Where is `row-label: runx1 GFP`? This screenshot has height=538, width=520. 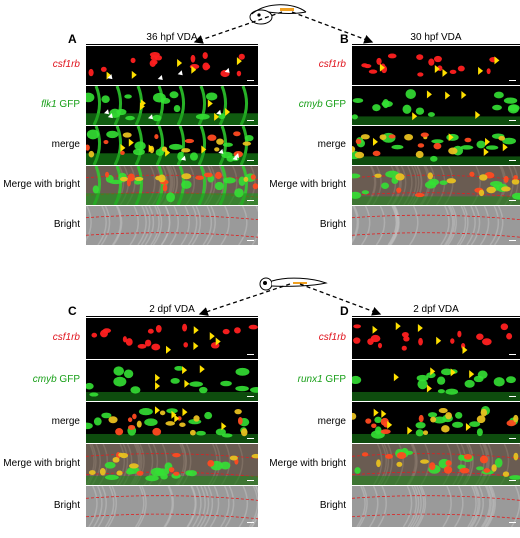 row-label: runx1 GFP is located at coordinates (322, 379).